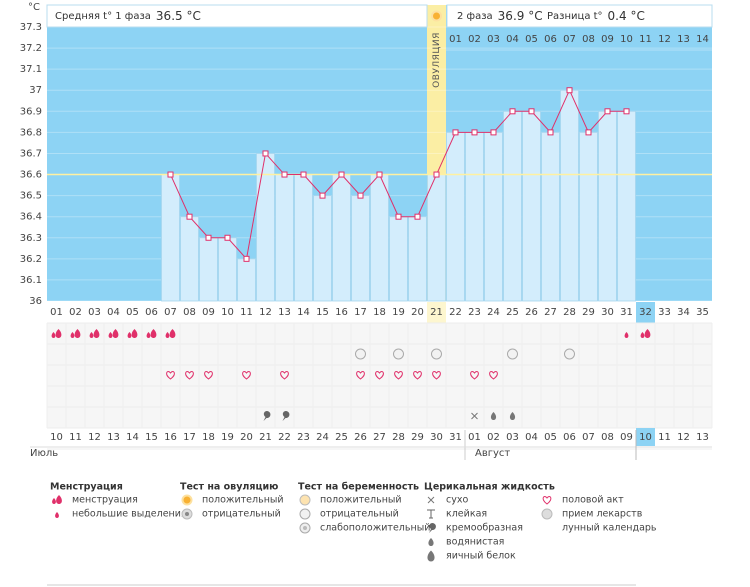 The width and height of the screenshot is (750, 587). Describe the element at coordinates (609, 528) in the screenshot. I see `legend-item: лунный календарь` at that location.